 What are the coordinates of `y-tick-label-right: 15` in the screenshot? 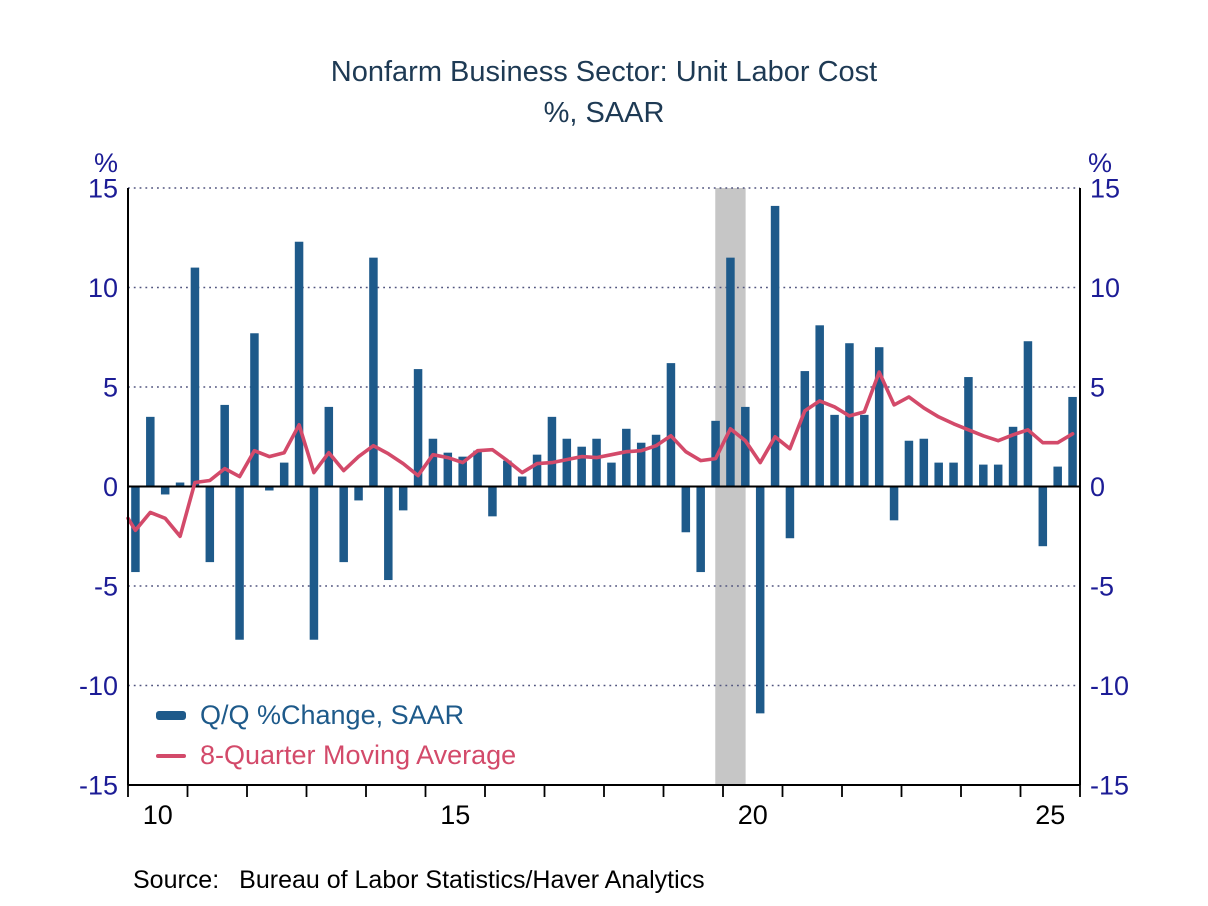 It's located at (1105, 189).